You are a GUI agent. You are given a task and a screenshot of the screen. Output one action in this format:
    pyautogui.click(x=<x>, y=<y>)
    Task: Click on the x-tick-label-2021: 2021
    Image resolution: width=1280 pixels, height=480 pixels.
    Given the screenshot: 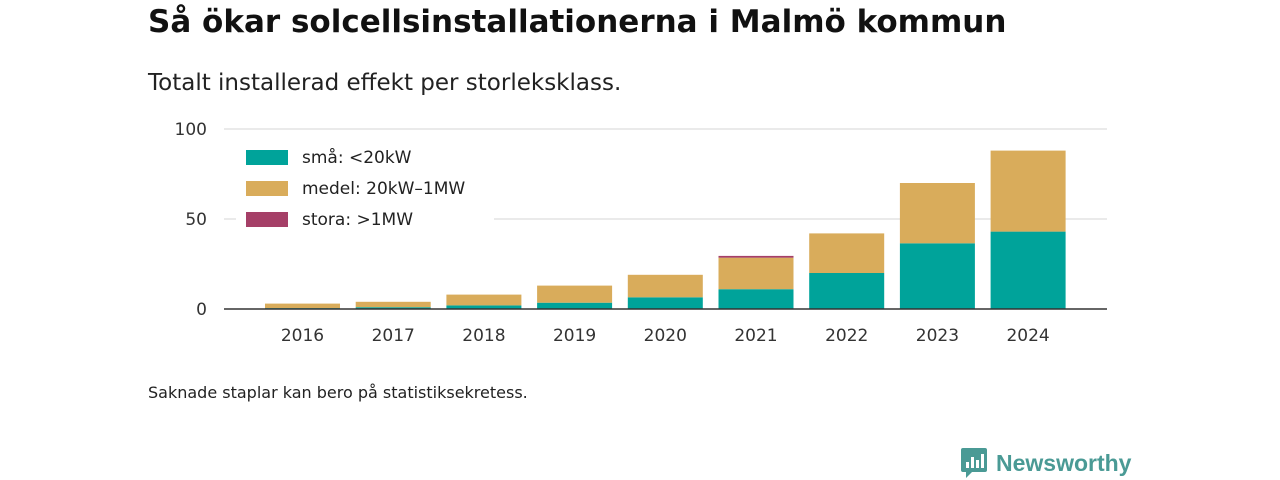 What is the action you would take?
    pyautogui.click(x=755, y=336)
    